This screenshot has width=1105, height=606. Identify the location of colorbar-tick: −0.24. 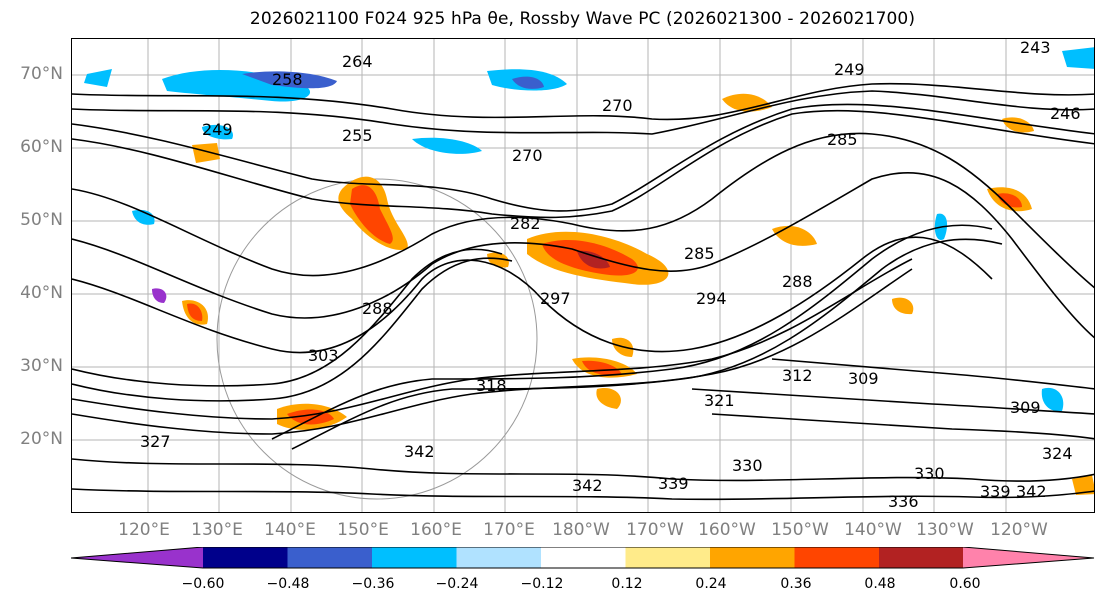
(457, 584).